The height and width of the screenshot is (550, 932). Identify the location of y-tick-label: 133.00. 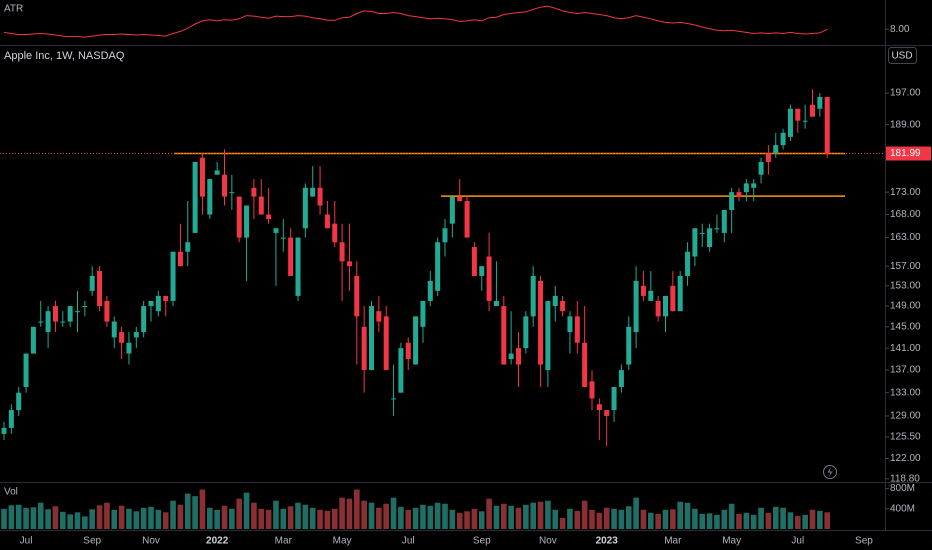
(905, 392).